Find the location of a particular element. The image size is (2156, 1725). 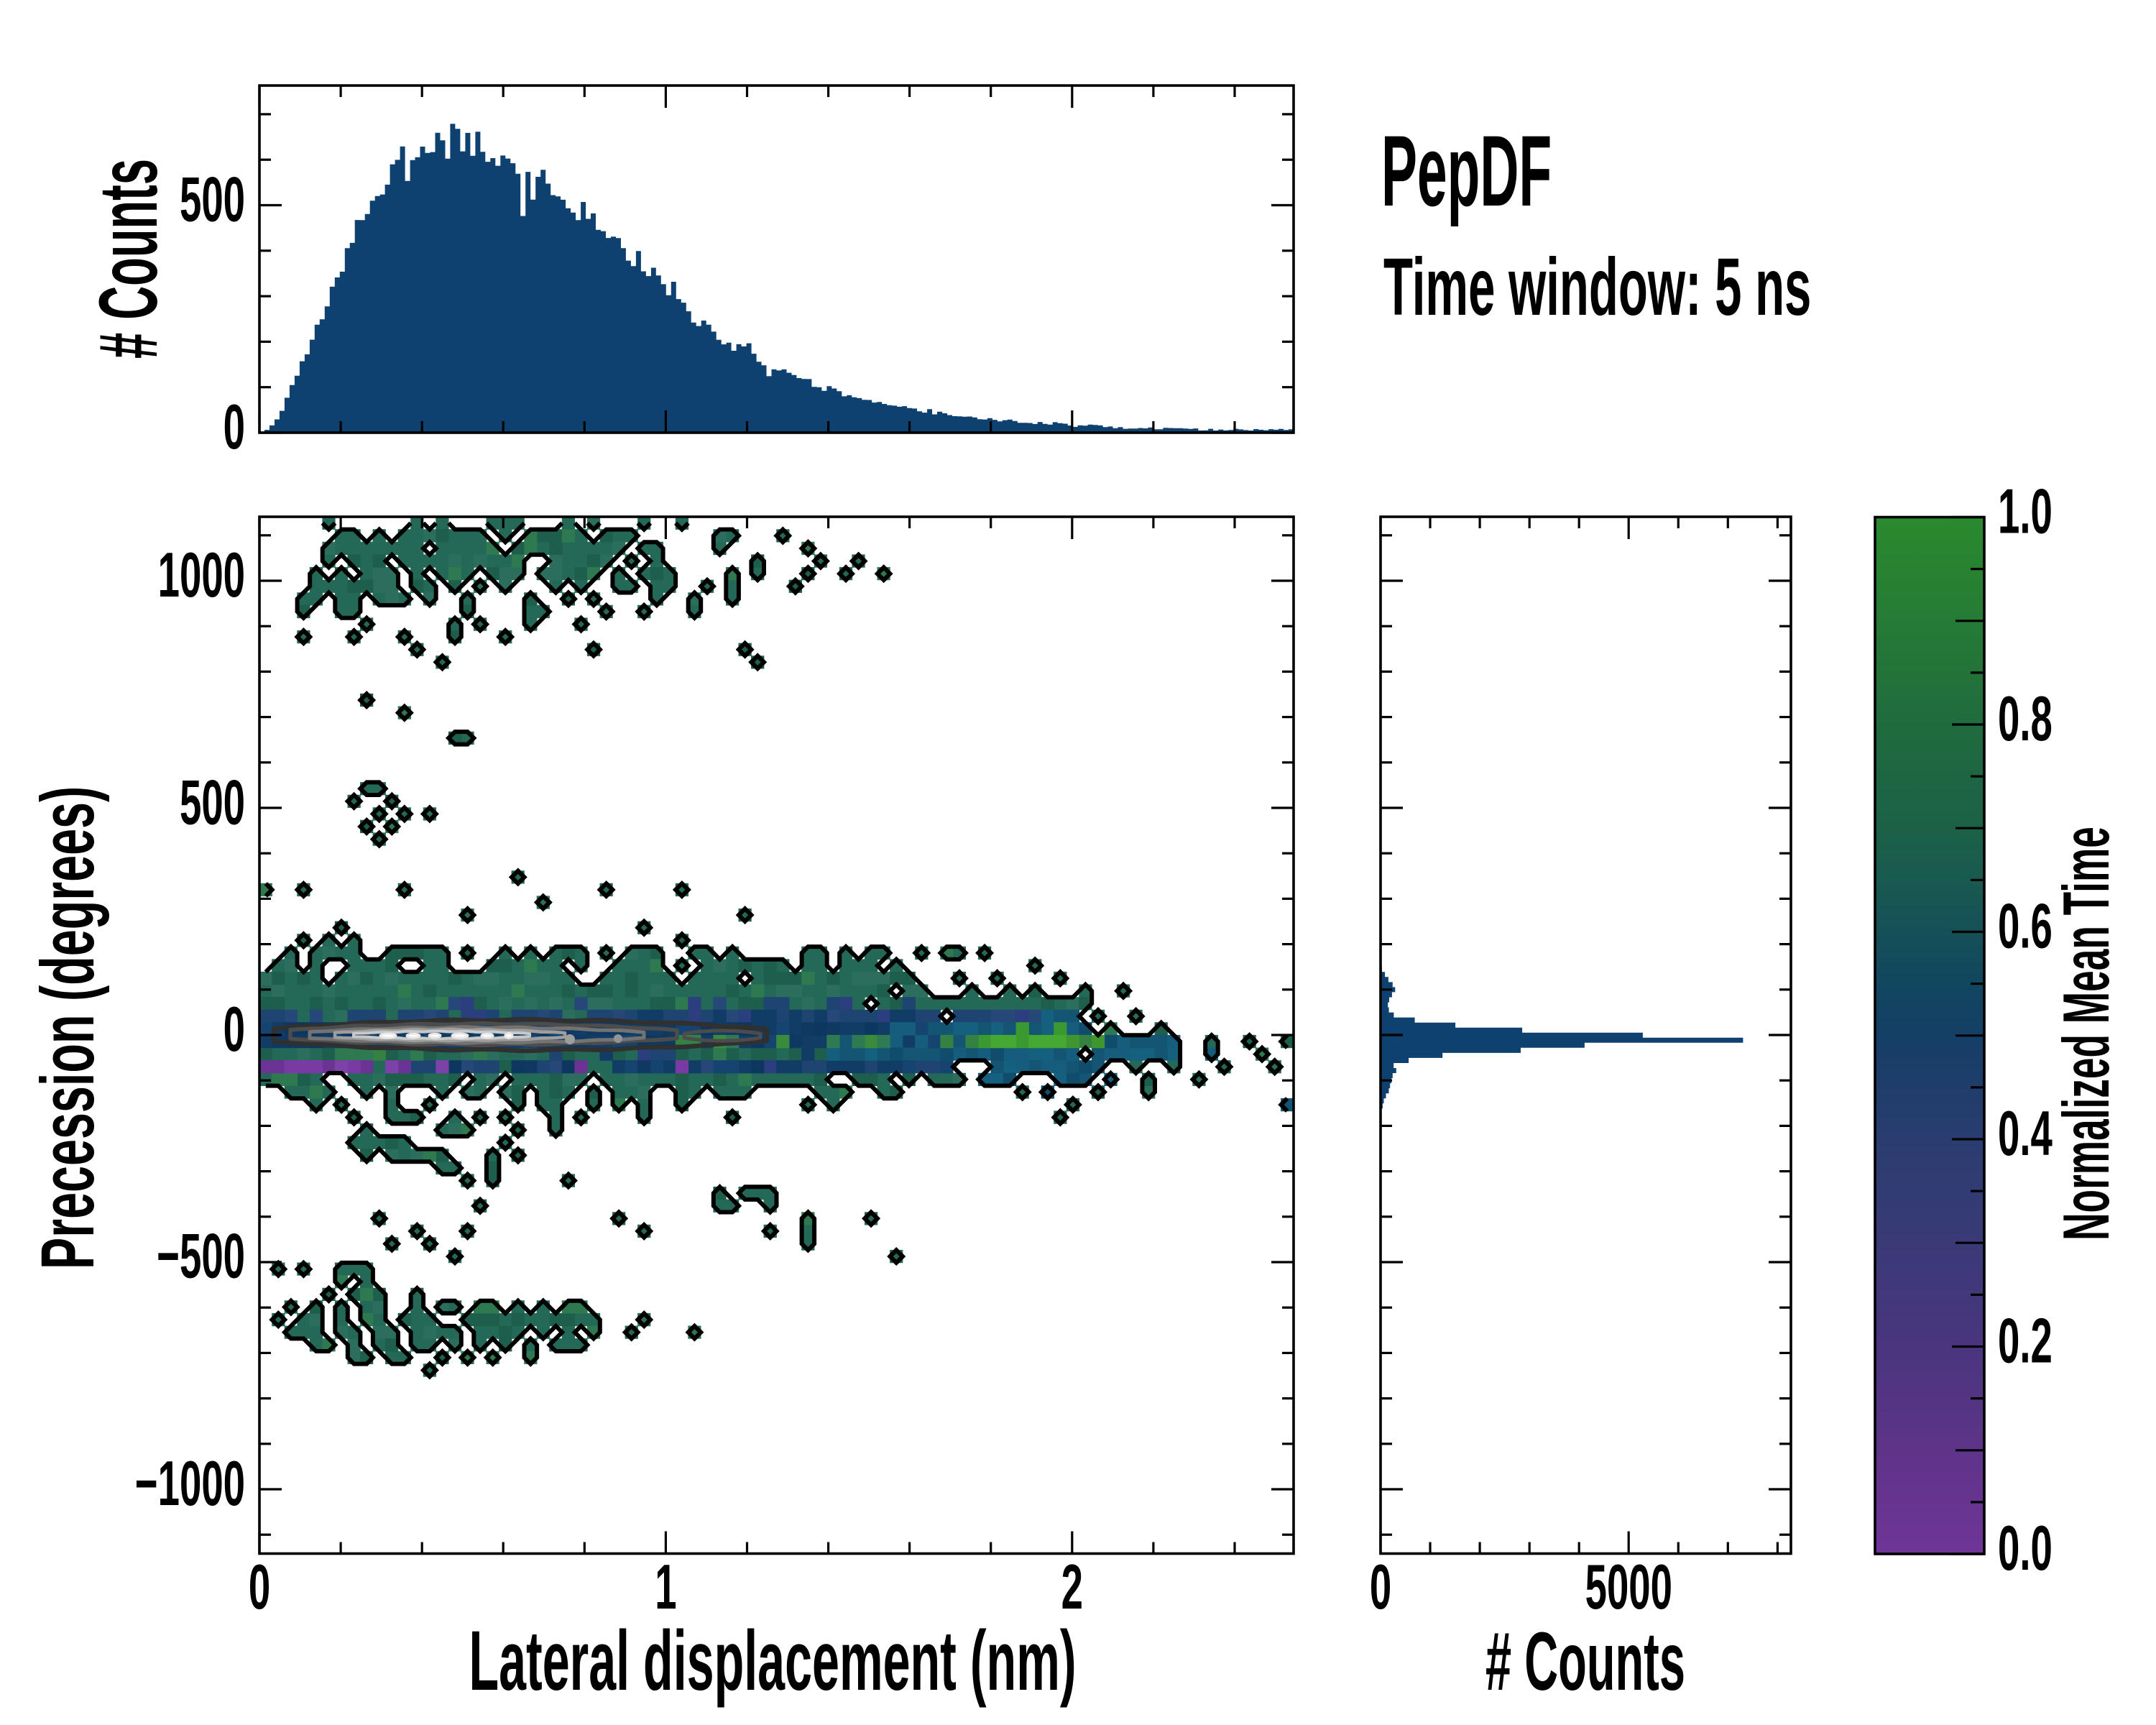

svg-text: 5000 is located at coordinates (1628, 1587).